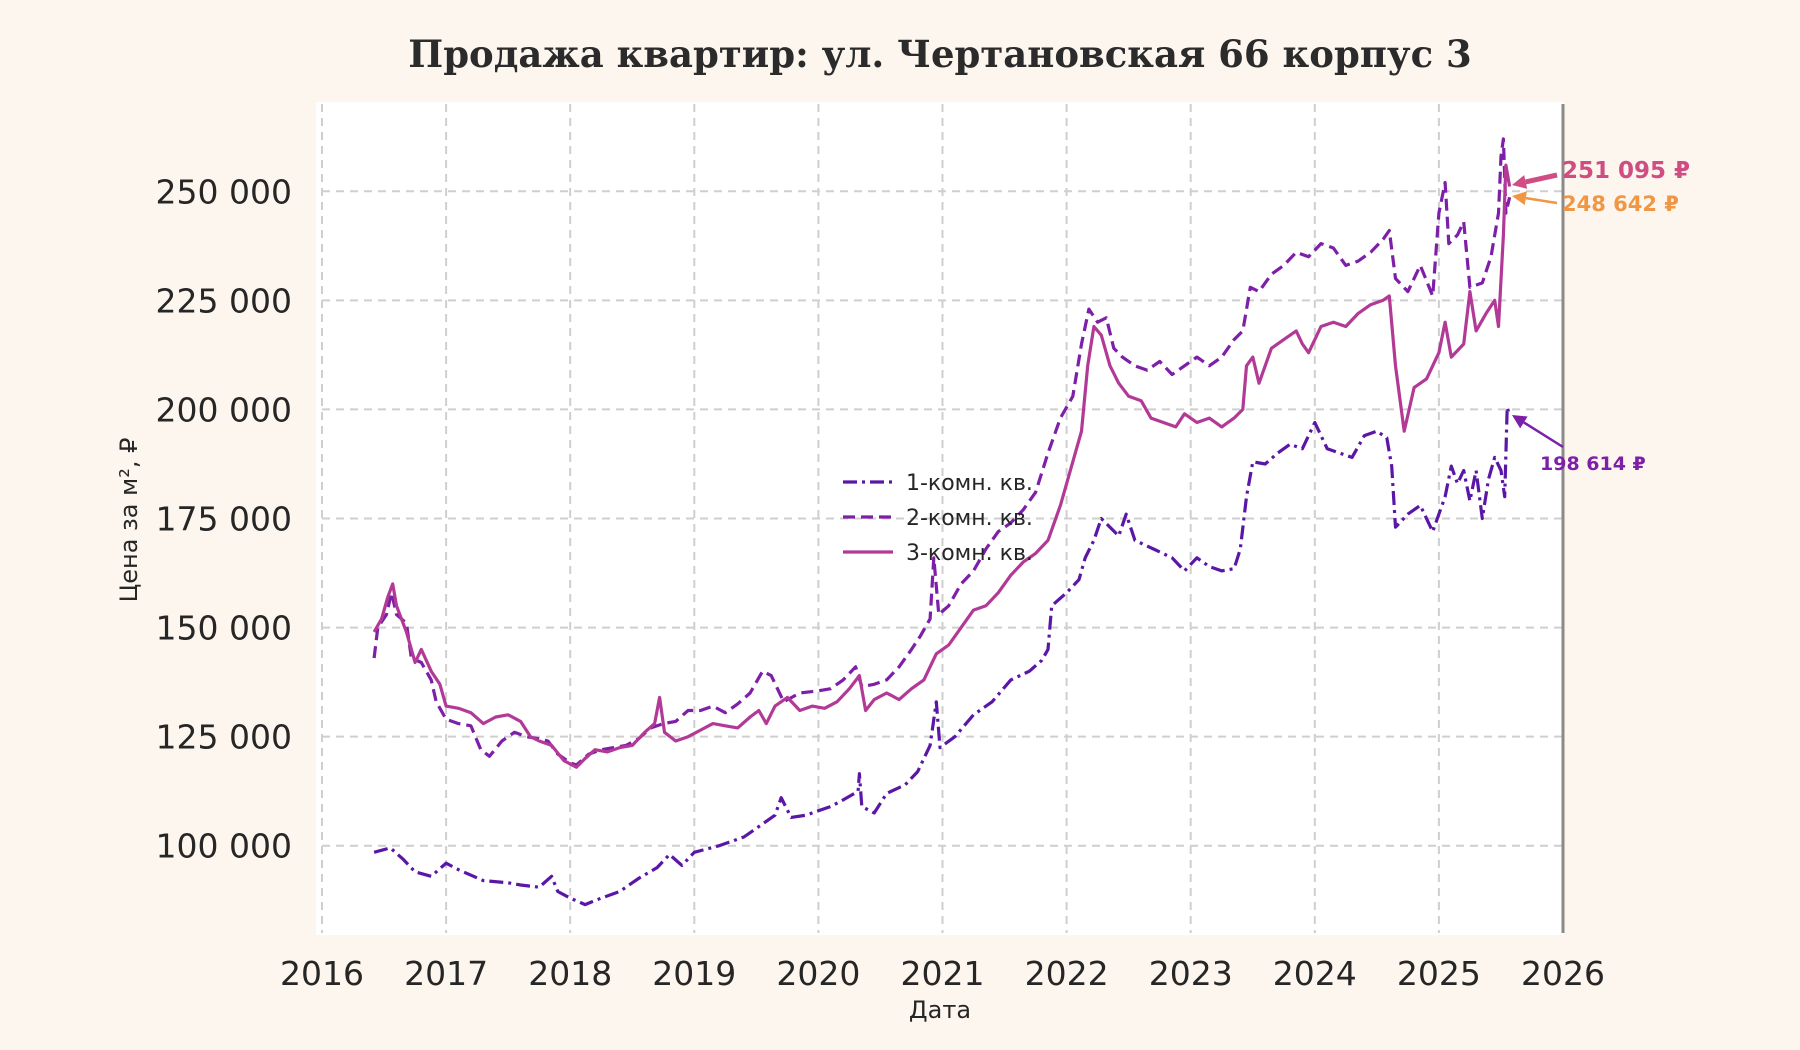 The width and height of the screenshot is (1800, 1050). I want to click on y-tick-label: 100 000, so click(224, 846).